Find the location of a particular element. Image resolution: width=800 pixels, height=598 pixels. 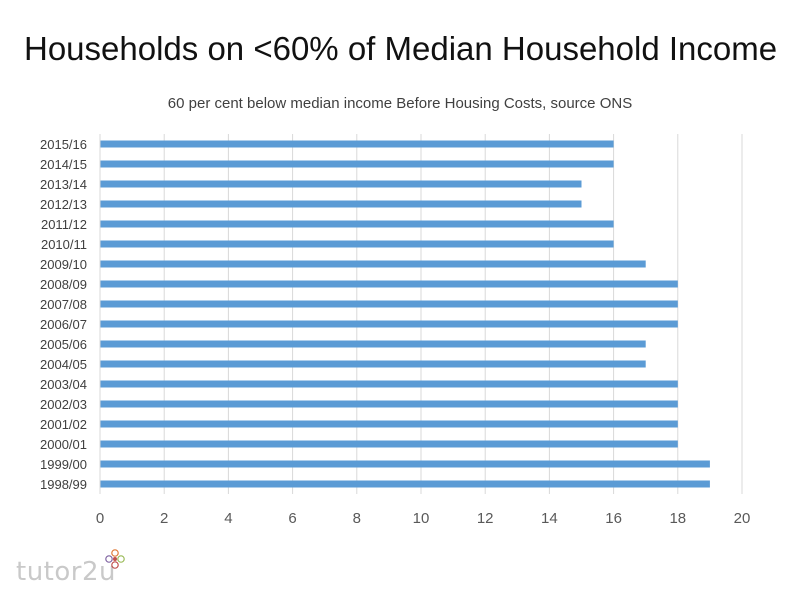

x-tick-label: 10 is located at coordinates (421, 518).